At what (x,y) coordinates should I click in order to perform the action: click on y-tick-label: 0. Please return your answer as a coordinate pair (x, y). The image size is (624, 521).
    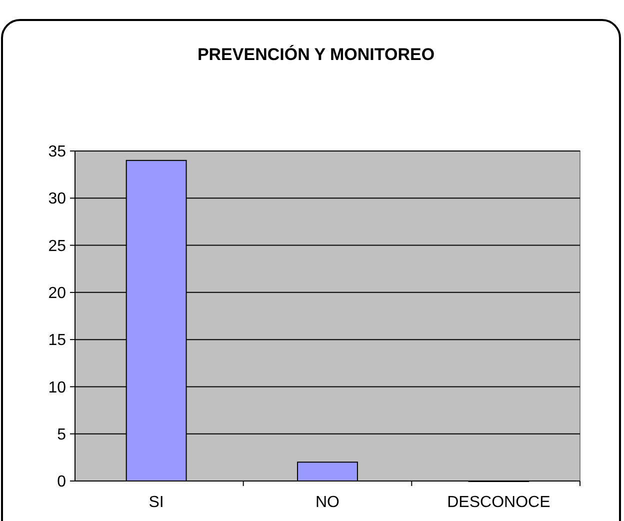
    Looking at the image, I should click on (61, 482).